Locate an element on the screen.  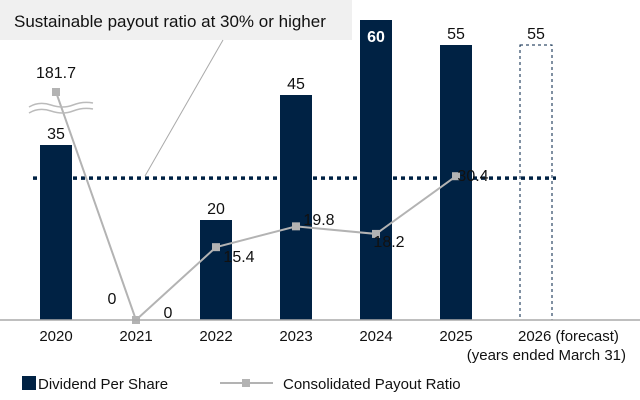
x-tick-label: 2021 is located at coordinates (135, 336).